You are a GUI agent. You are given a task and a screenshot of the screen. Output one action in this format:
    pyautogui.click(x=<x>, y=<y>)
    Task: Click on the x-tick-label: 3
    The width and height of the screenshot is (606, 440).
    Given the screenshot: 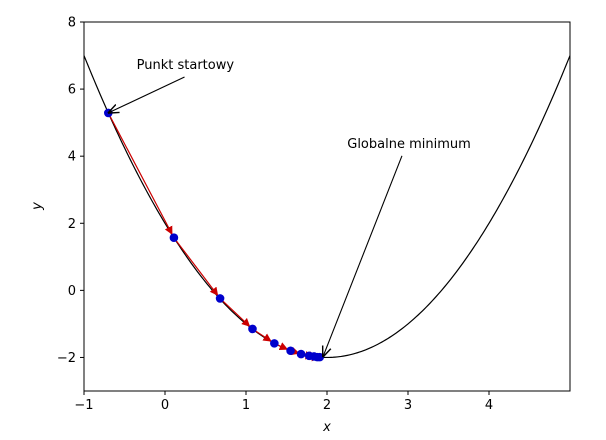 What is the action you would take?
    pyautogui.click(x=408, y=405)
    